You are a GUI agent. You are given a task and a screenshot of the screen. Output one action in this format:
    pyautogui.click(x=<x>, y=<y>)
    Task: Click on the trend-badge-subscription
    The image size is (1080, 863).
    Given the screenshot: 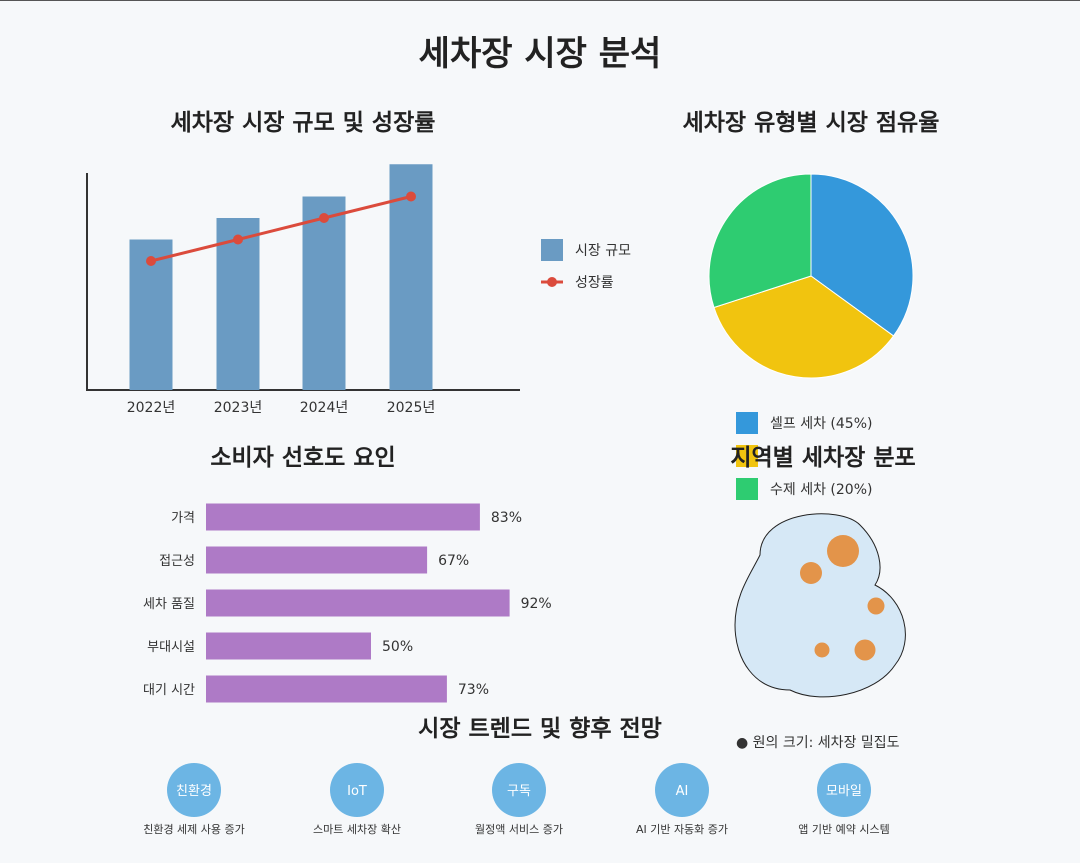 What is the action you would take?
    pyautogui.click(x=519, y=790)
    